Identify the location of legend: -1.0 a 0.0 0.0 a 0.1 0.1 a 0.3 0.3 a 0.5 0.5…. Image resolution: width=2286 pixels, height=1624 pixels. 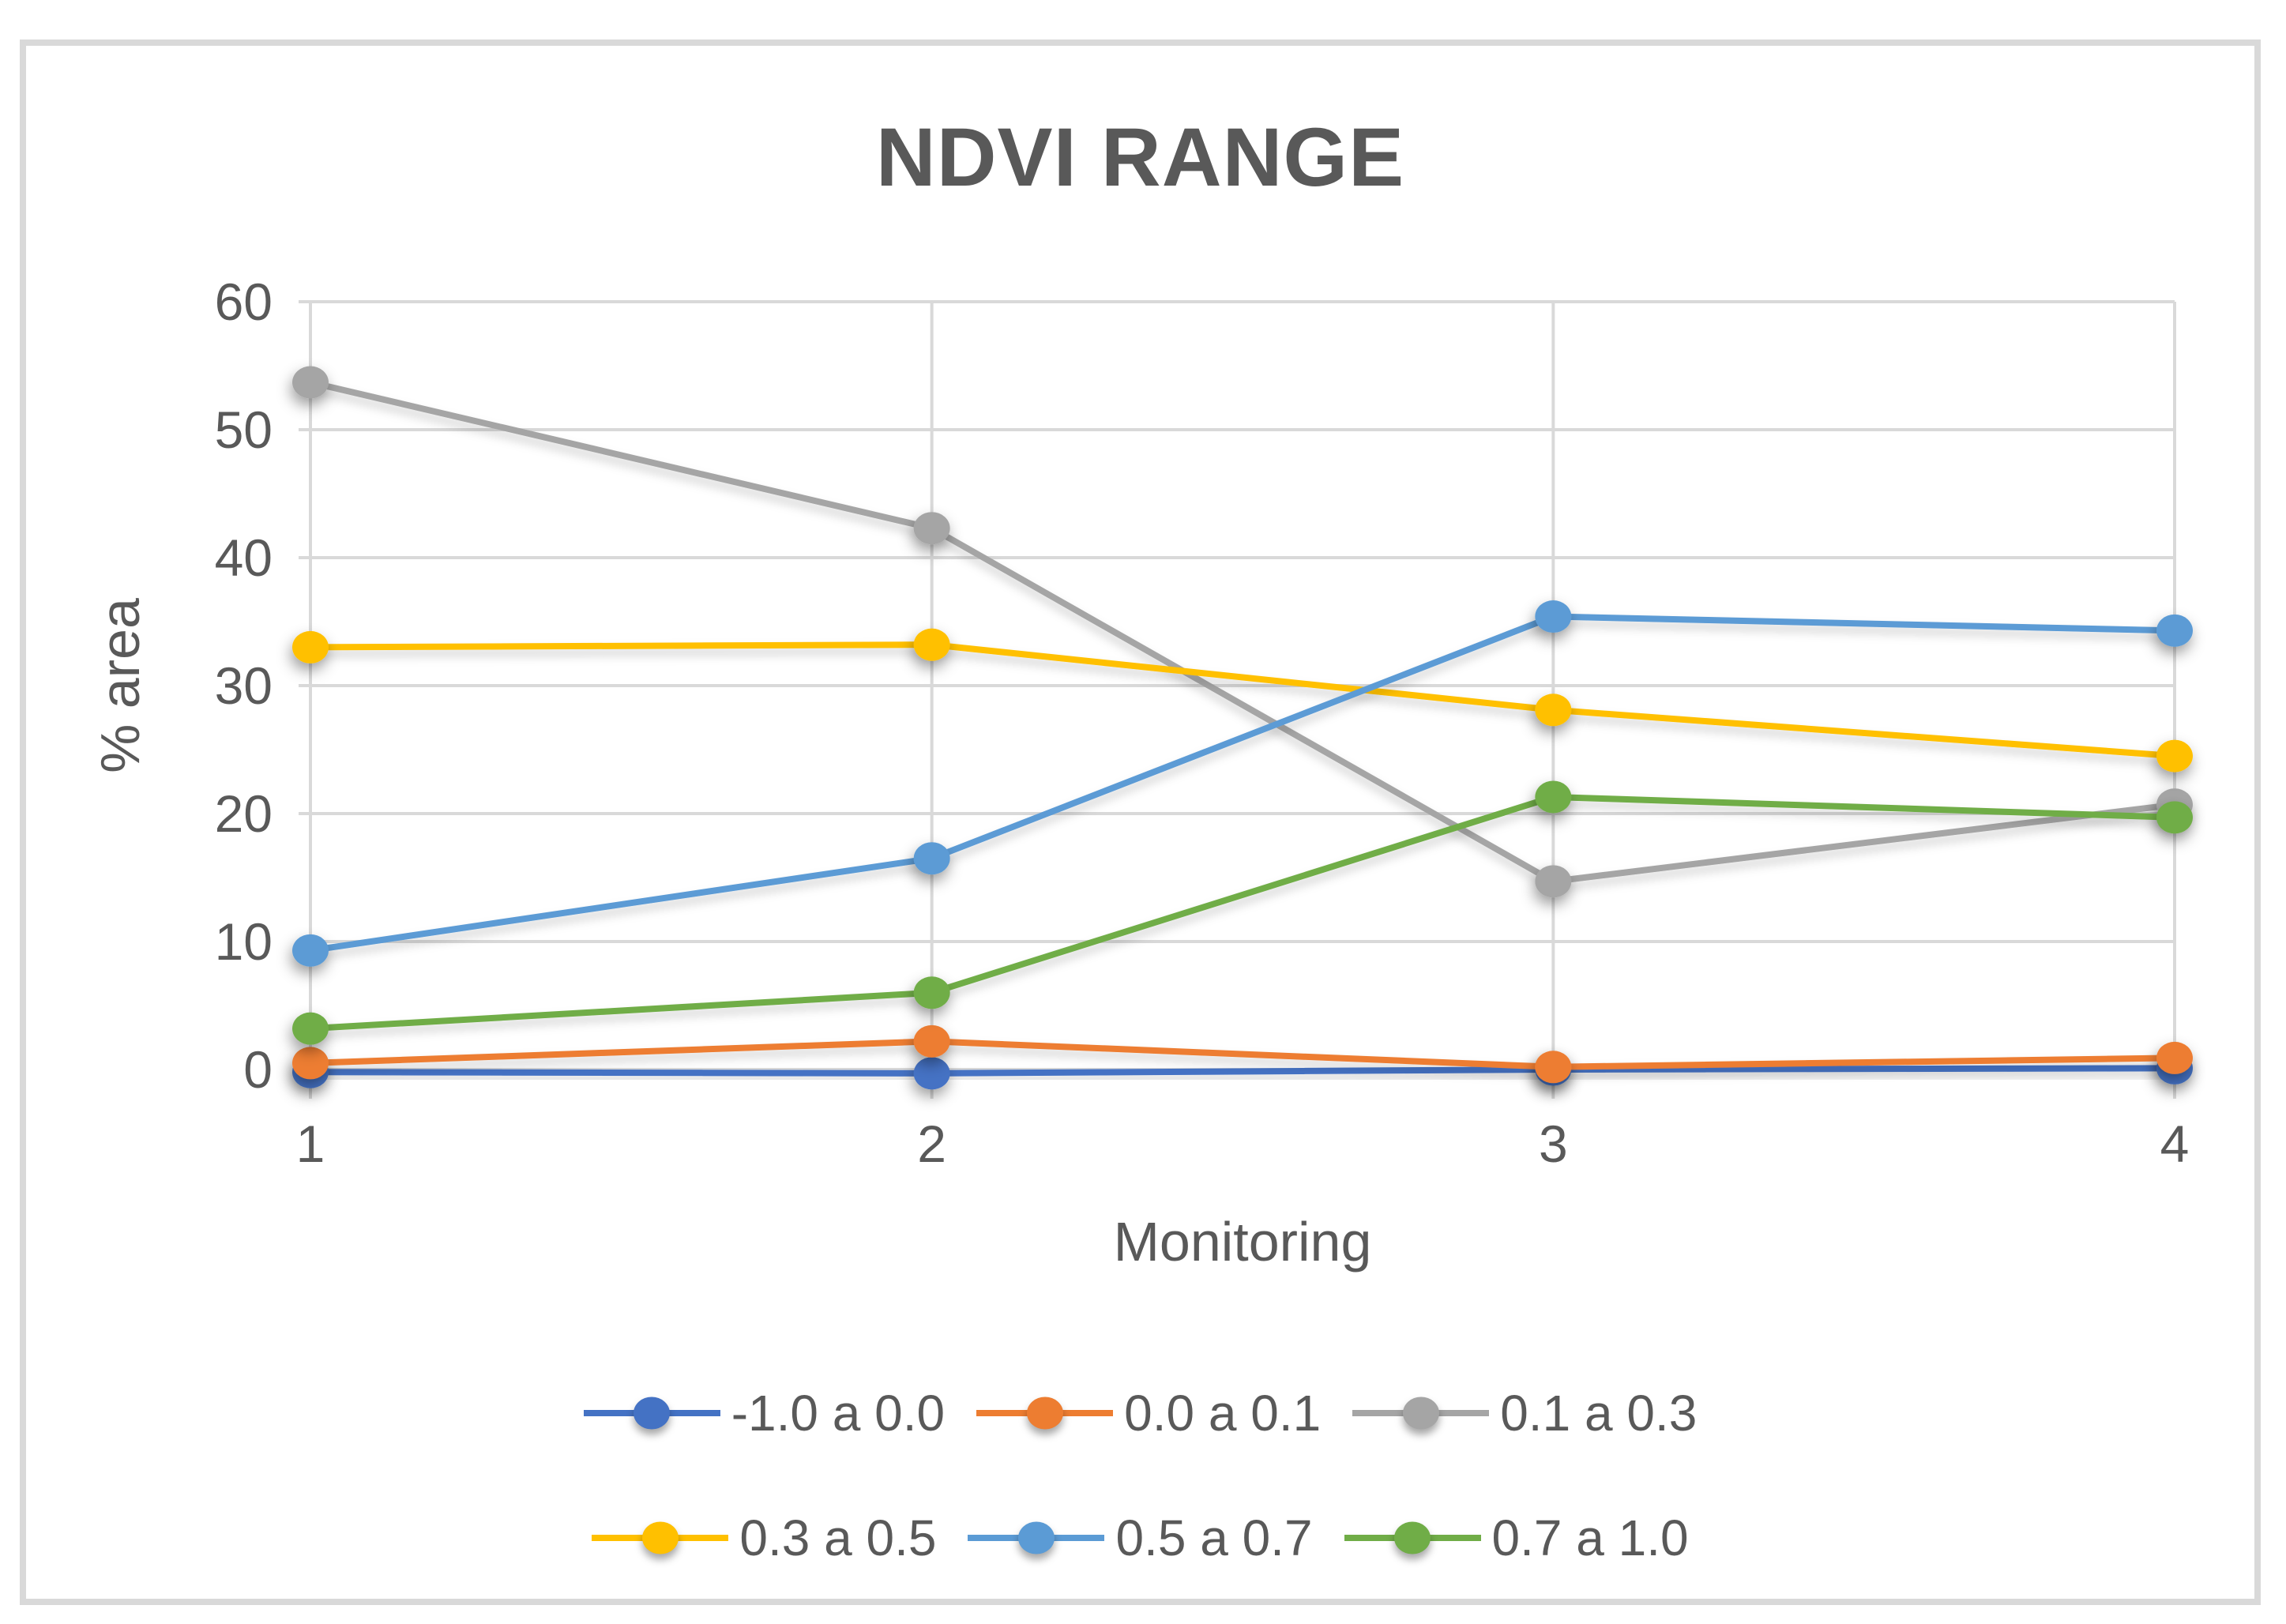
(1140, 1475).